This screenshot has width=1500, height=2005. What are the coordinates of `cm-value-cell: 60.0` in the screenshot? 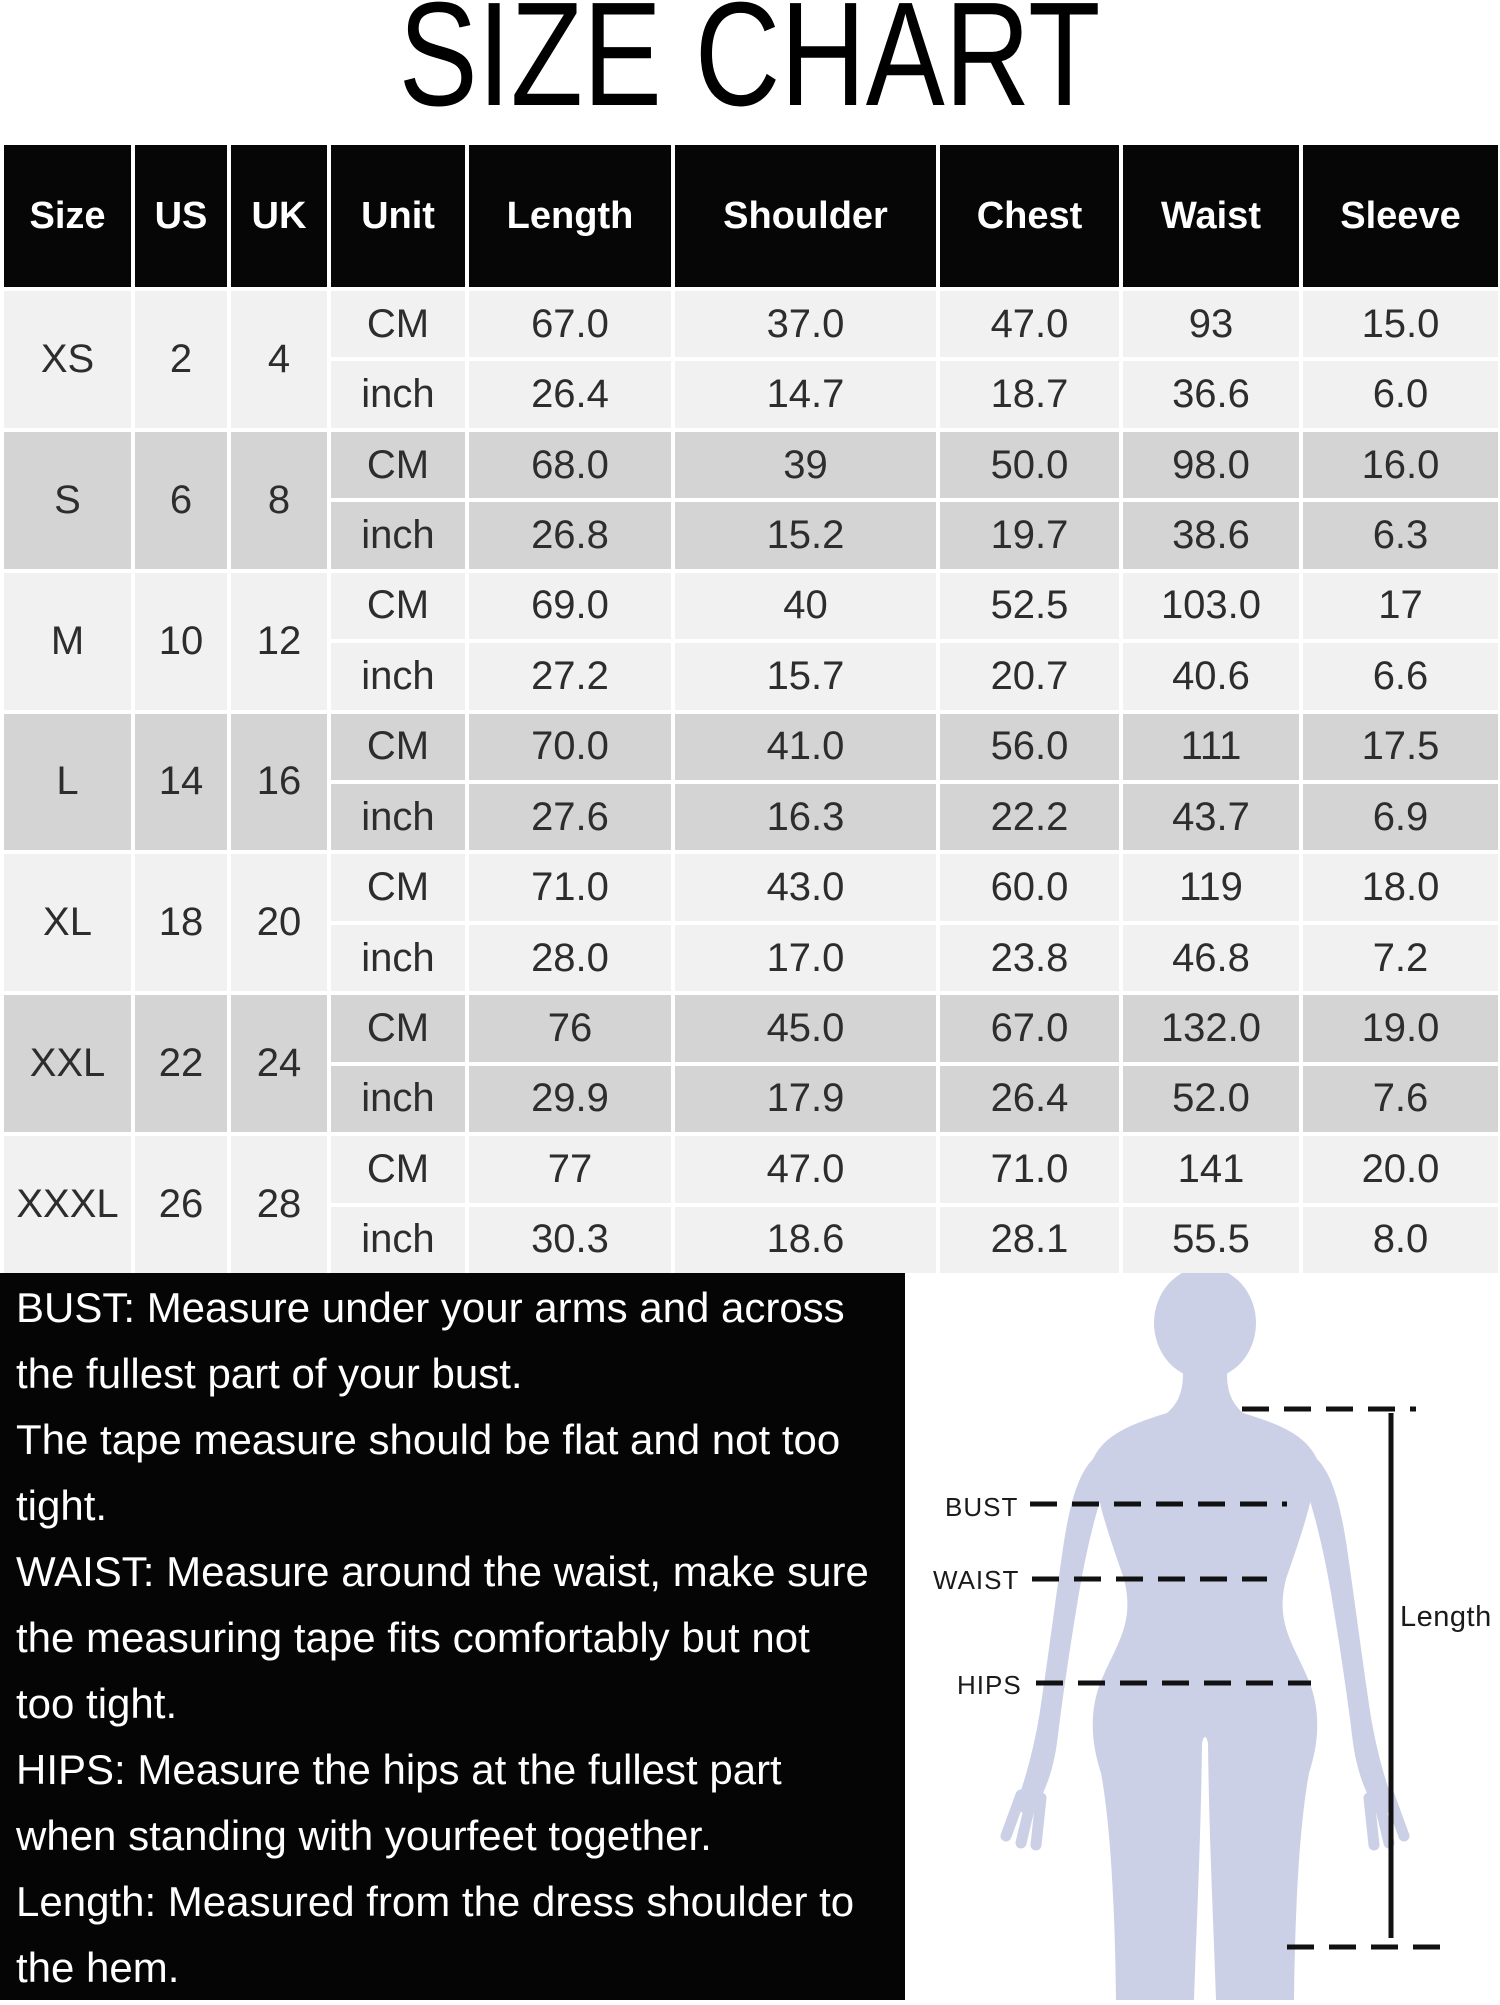 It's located at (1029, 887).